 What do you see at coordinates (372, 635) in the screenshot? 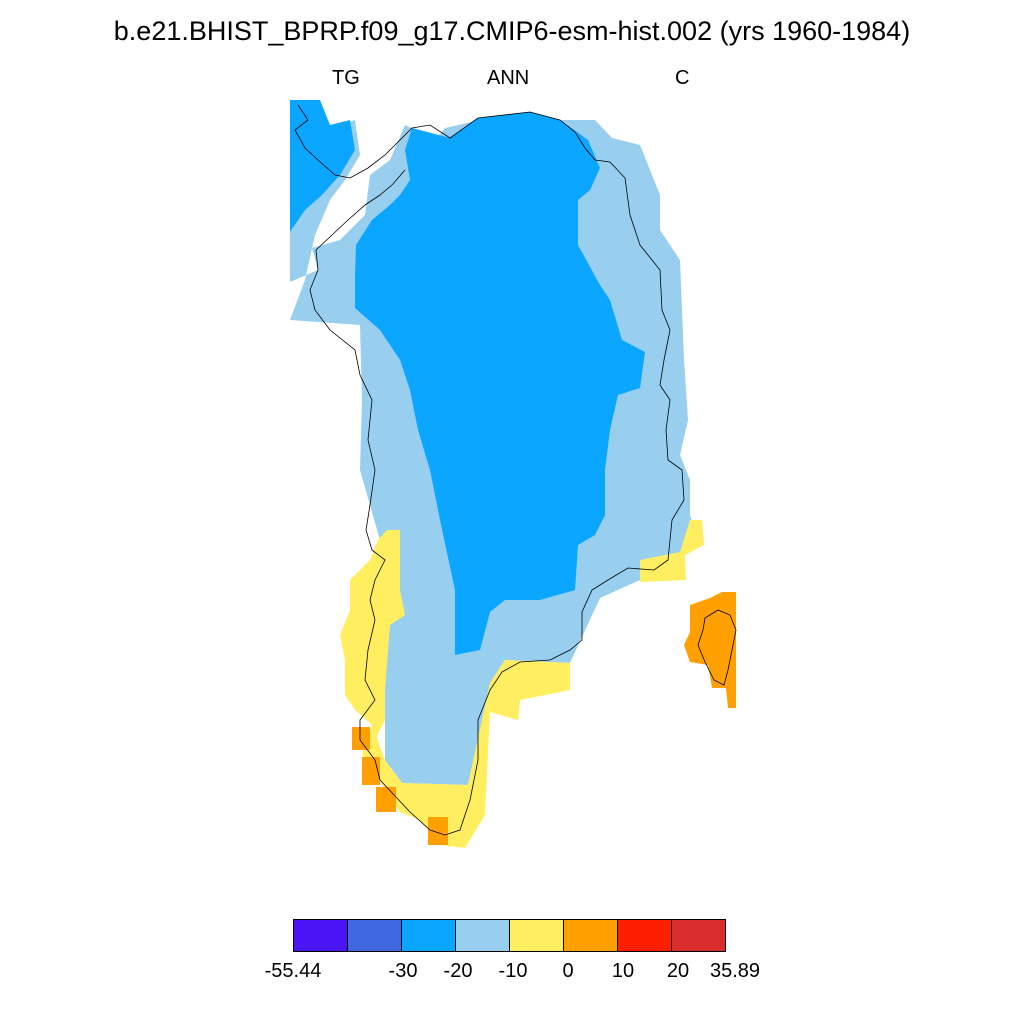
I see `region-minus10-to-0-west` at bounding box center [372, 635].